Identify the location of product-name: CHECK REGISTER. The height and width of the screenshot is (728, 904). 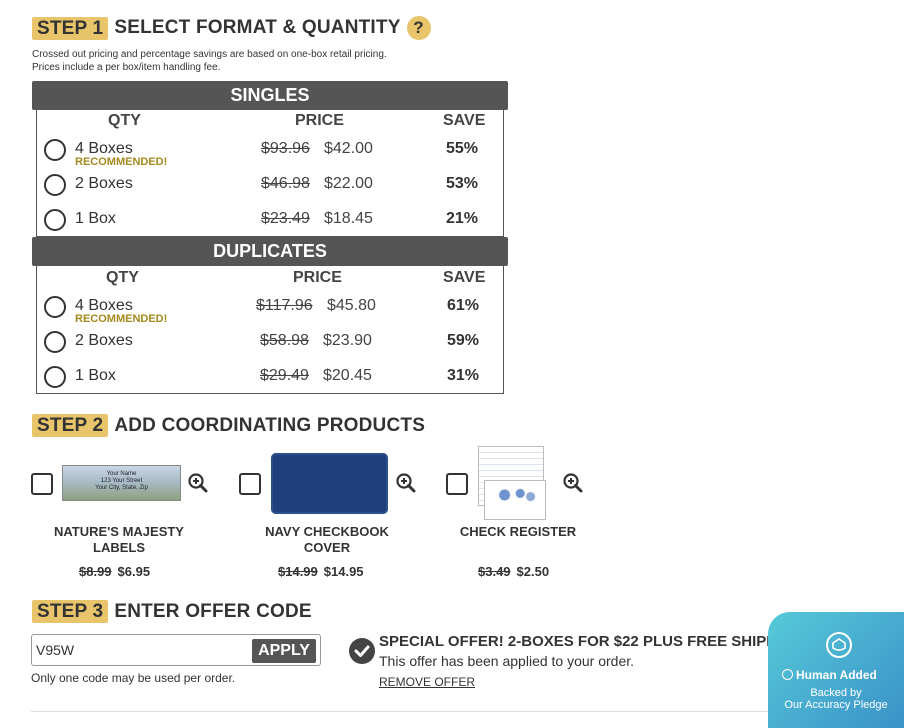
(518, 532).